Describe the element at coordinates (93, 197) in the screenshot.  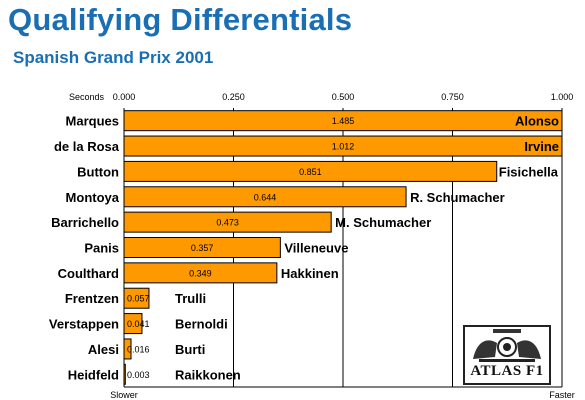
I see `driver-label: Montoya` at that location.